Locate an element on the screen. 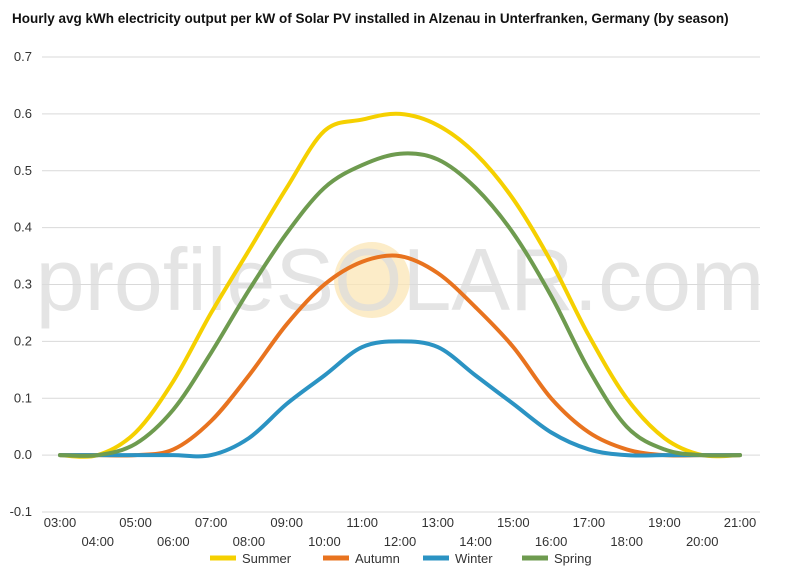 The image size is (800, 570). watermark-sun-icon is located at coordinates (372, 280).